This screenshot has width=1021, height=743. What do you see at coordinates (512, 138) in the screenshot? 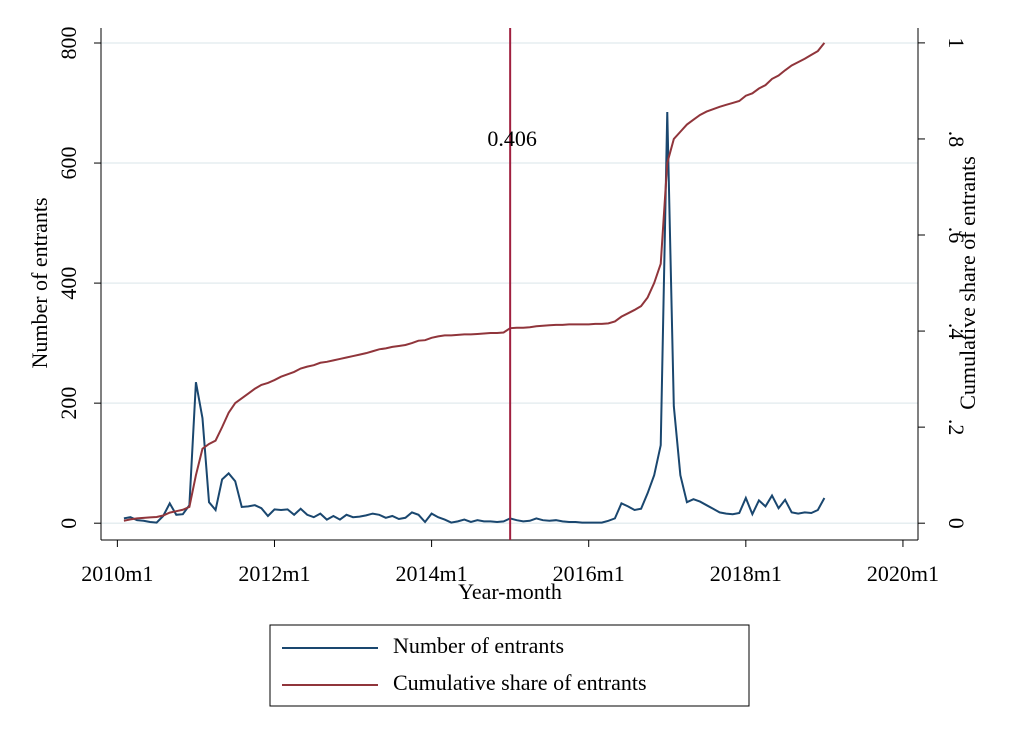
I see `annotation: 0.406` at bounding box center [512, 138].